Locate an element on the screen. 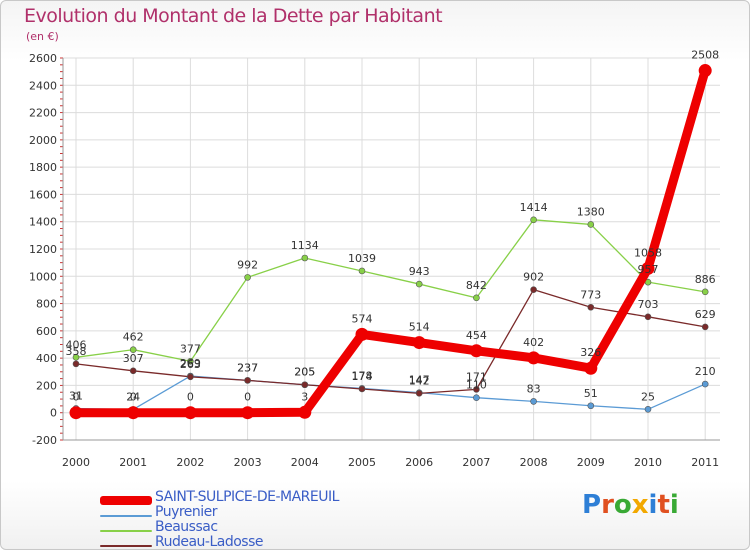 This screenshot has height=552, width=750. x-tick-label: 2007 is located at coordinates (476, 462).